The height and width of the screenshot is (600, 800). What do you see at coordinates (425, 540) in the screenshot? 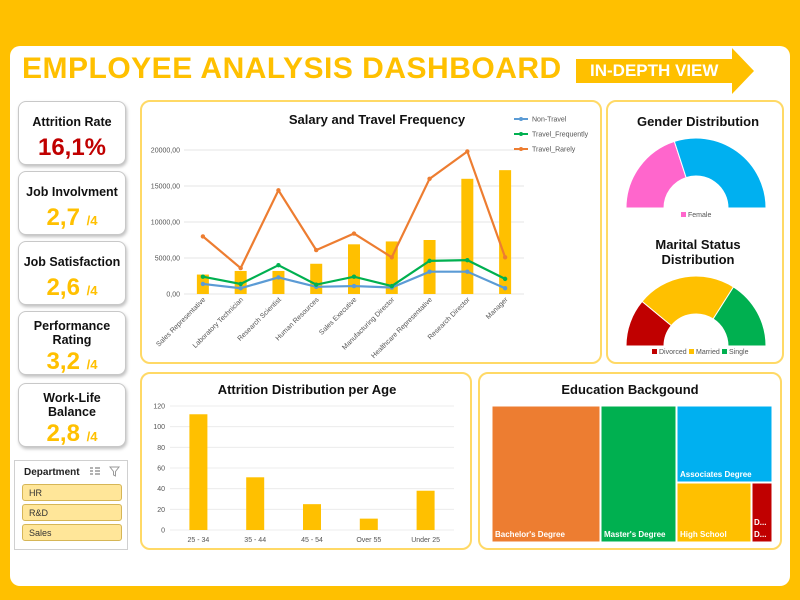
I see `x-tick-label: Under 25` at bounding box center [425, 540].